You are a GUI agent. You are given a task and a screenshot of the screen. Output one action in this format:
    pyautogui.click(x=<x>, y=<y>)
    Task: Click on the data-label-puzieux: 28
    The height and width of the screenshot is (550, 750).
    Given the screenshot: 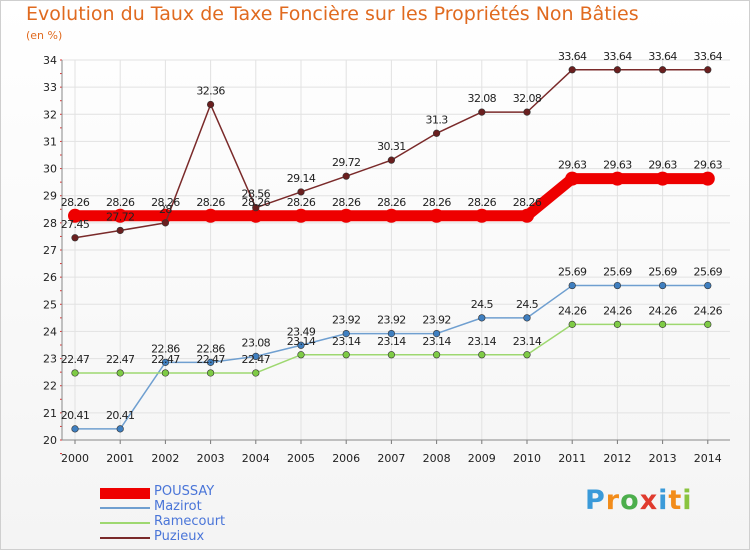 What is the action you would take?
    pyautogui.click(x=165, y=209)
    